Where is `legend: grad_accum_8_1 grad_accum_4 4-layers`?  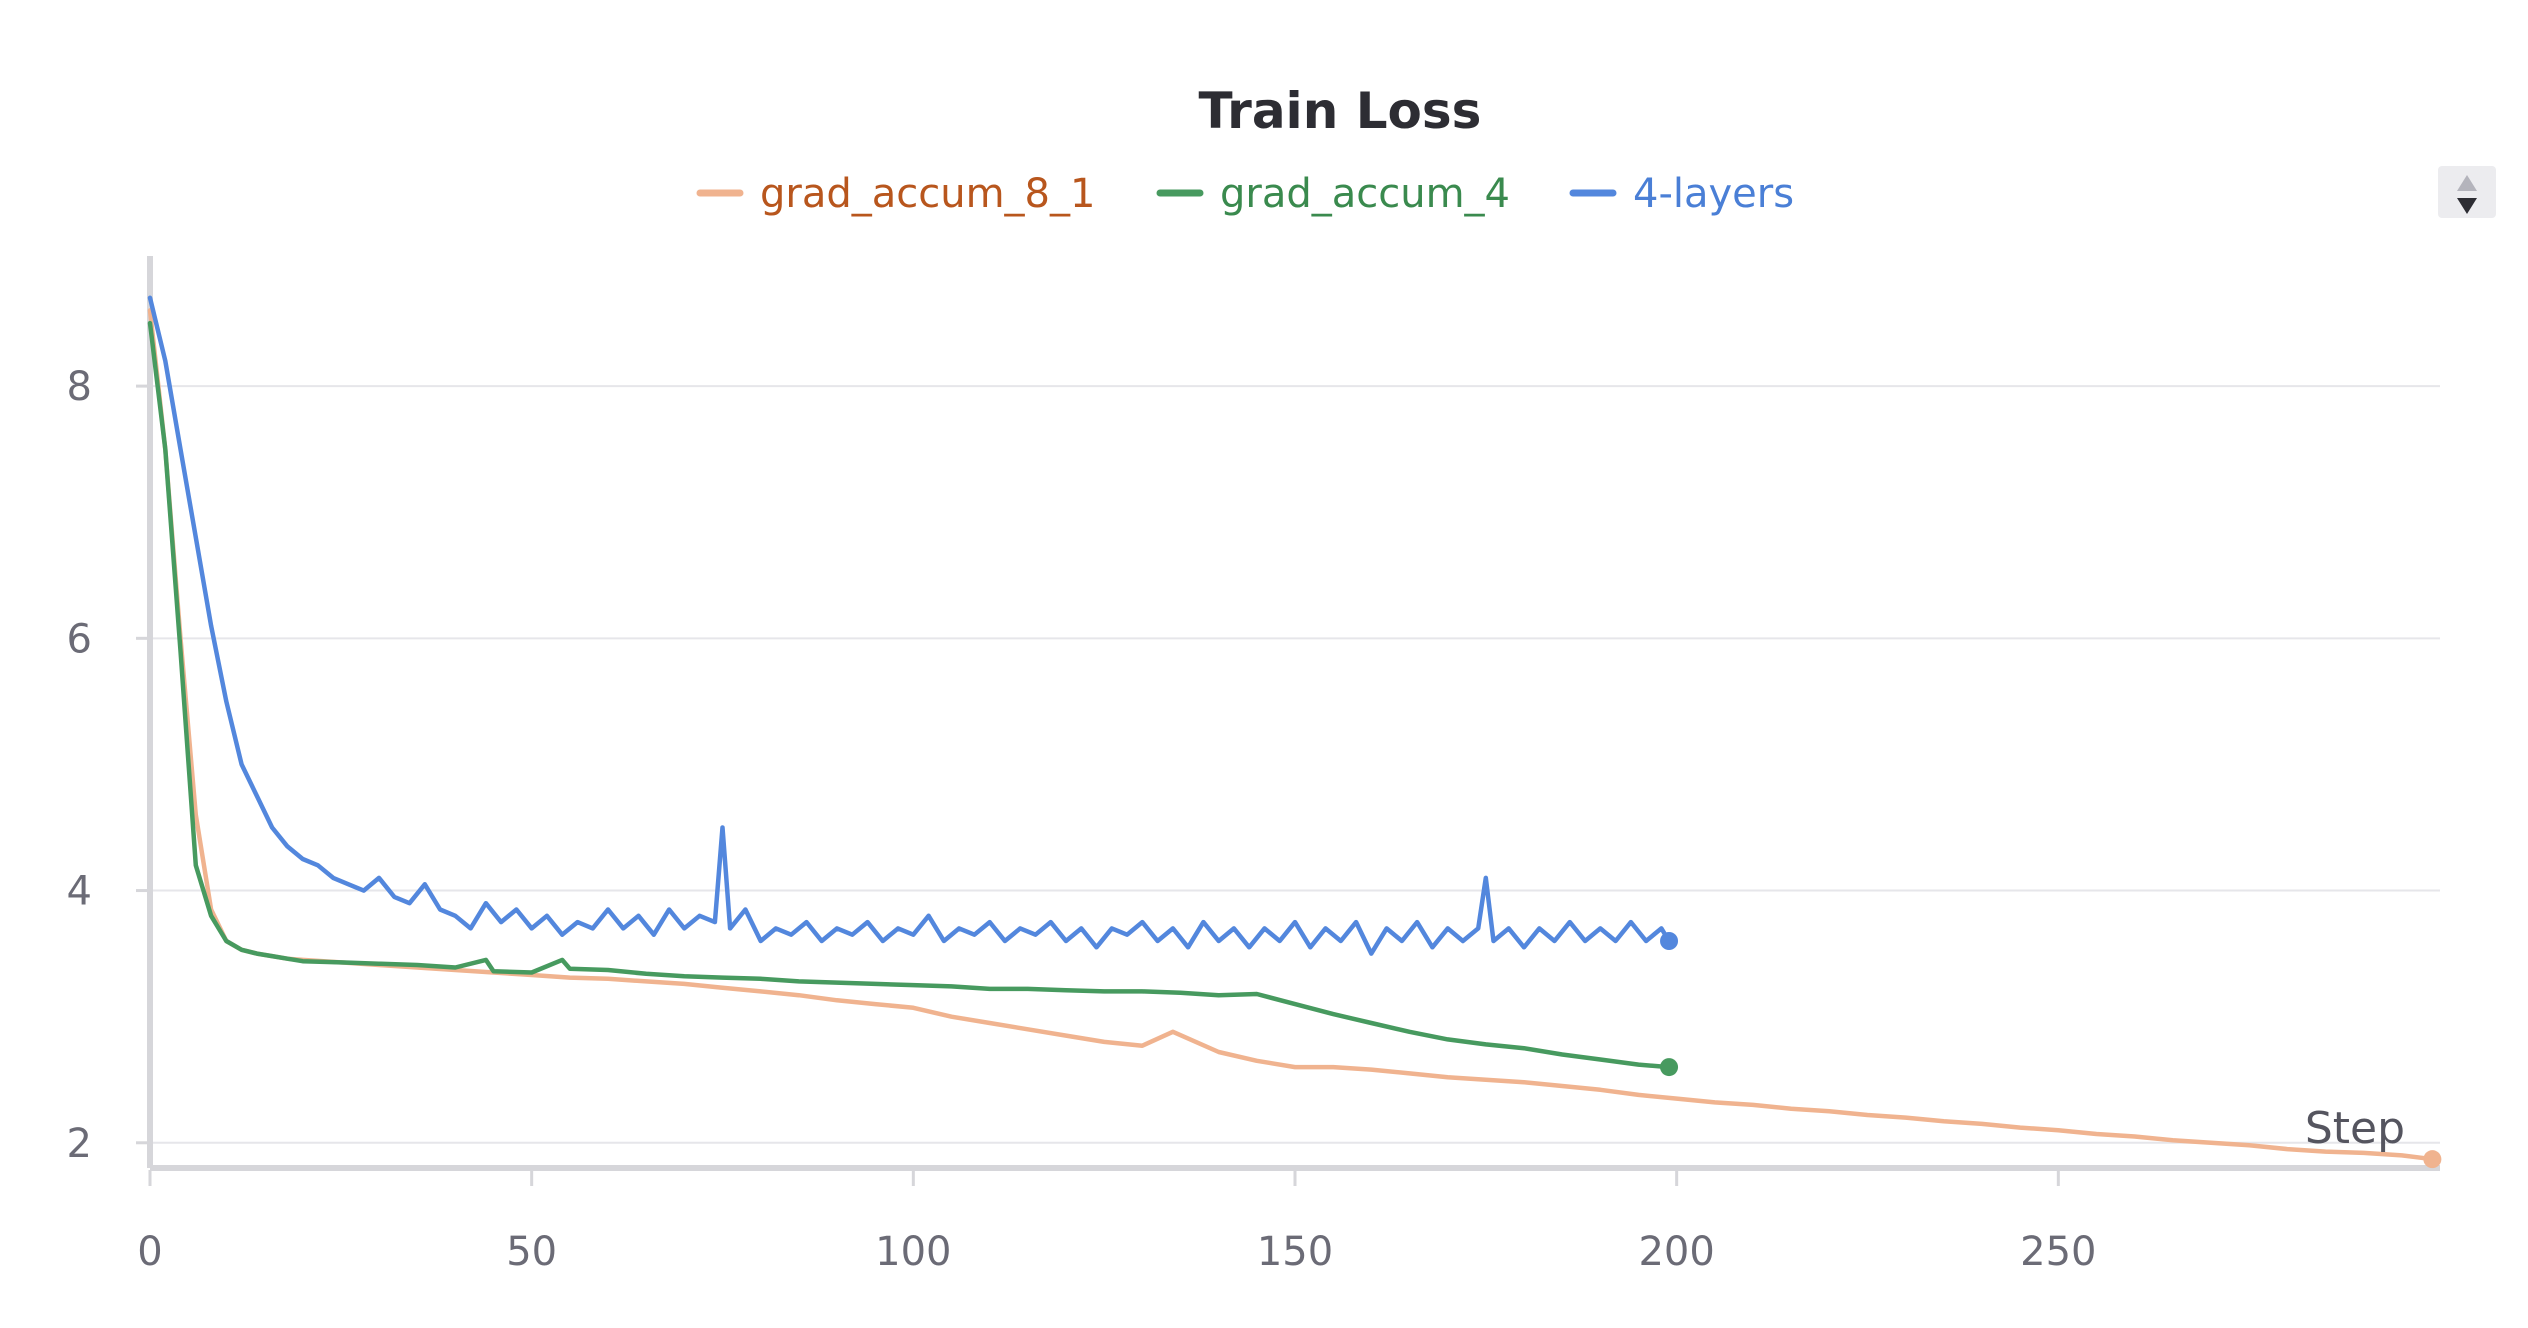
legend: grad_accum_8_1 grad_accum_4 4-layers is located at coordinates (1245, 194).